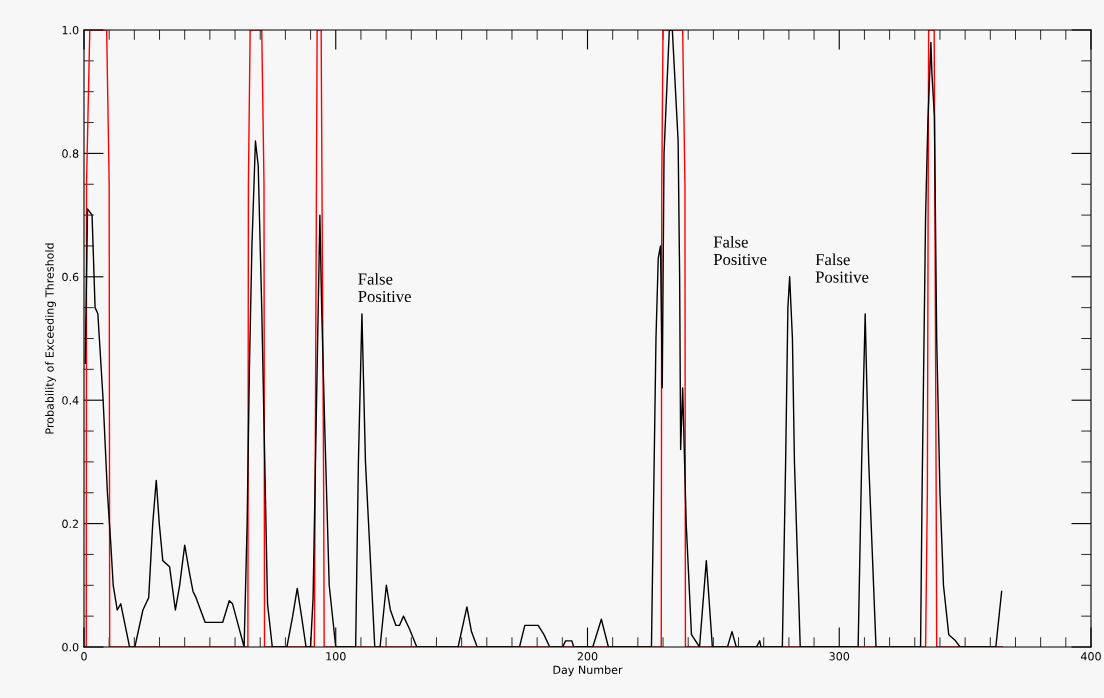 The image size is (1104, 698). What do you see at coordinates (70, 277) in the screenshot?
I see `y-tick-label: 0.6` at bounding box center [70, 277].